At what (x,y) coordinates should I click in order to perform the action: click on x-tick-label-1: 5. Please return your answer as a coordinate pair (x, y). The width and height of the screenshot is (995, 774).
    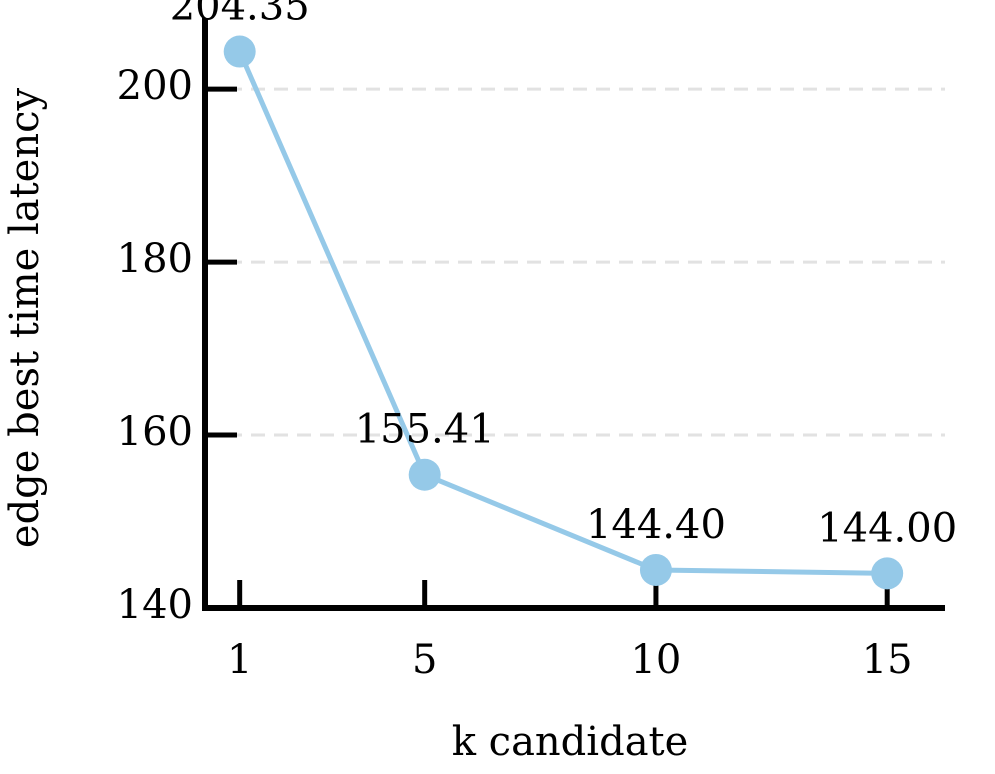
    Looking at the image, I should click on (424, 660).